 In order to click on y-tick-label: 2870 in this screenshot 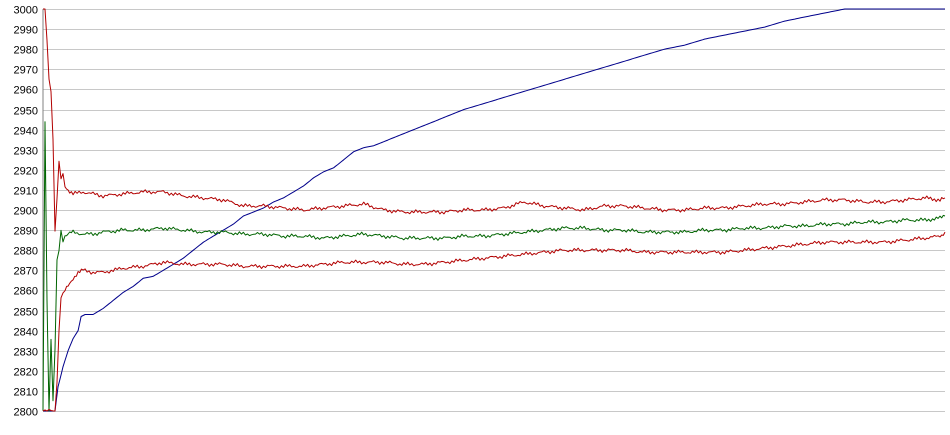, I will do `click(26, 272)`.